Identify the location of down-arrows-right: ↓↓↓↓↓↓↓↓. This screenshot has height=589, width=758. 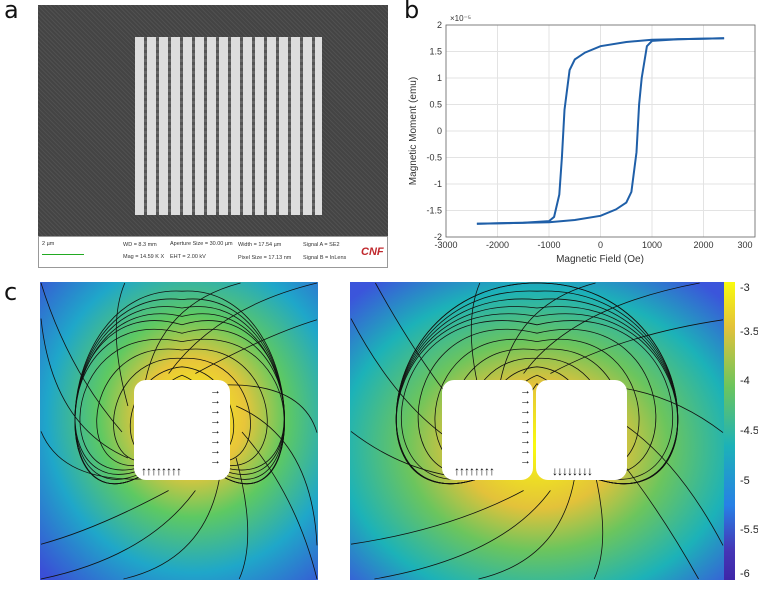
(572, 471).